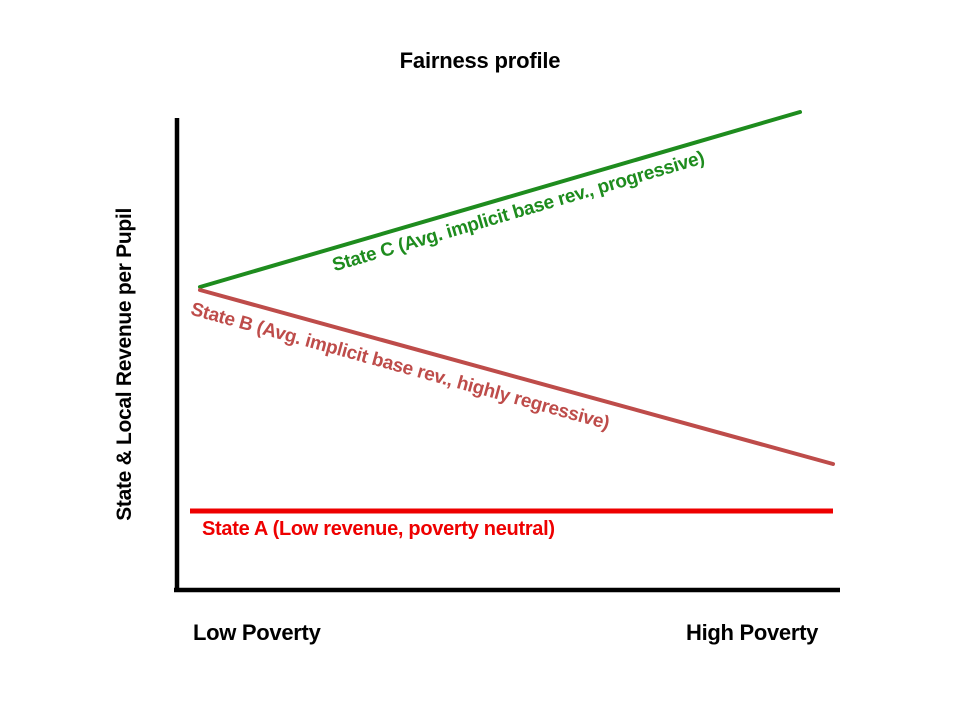  I want to click on chart-title: Fairness profile, so click(480, 60).